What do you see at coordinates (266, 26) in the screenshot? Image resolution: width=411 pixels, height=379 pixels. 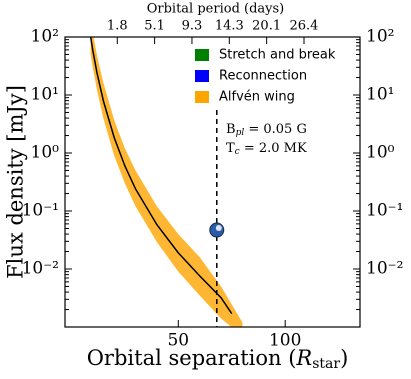 I see `x2-tick-label: 20.1` at bounding box center [266, 26].